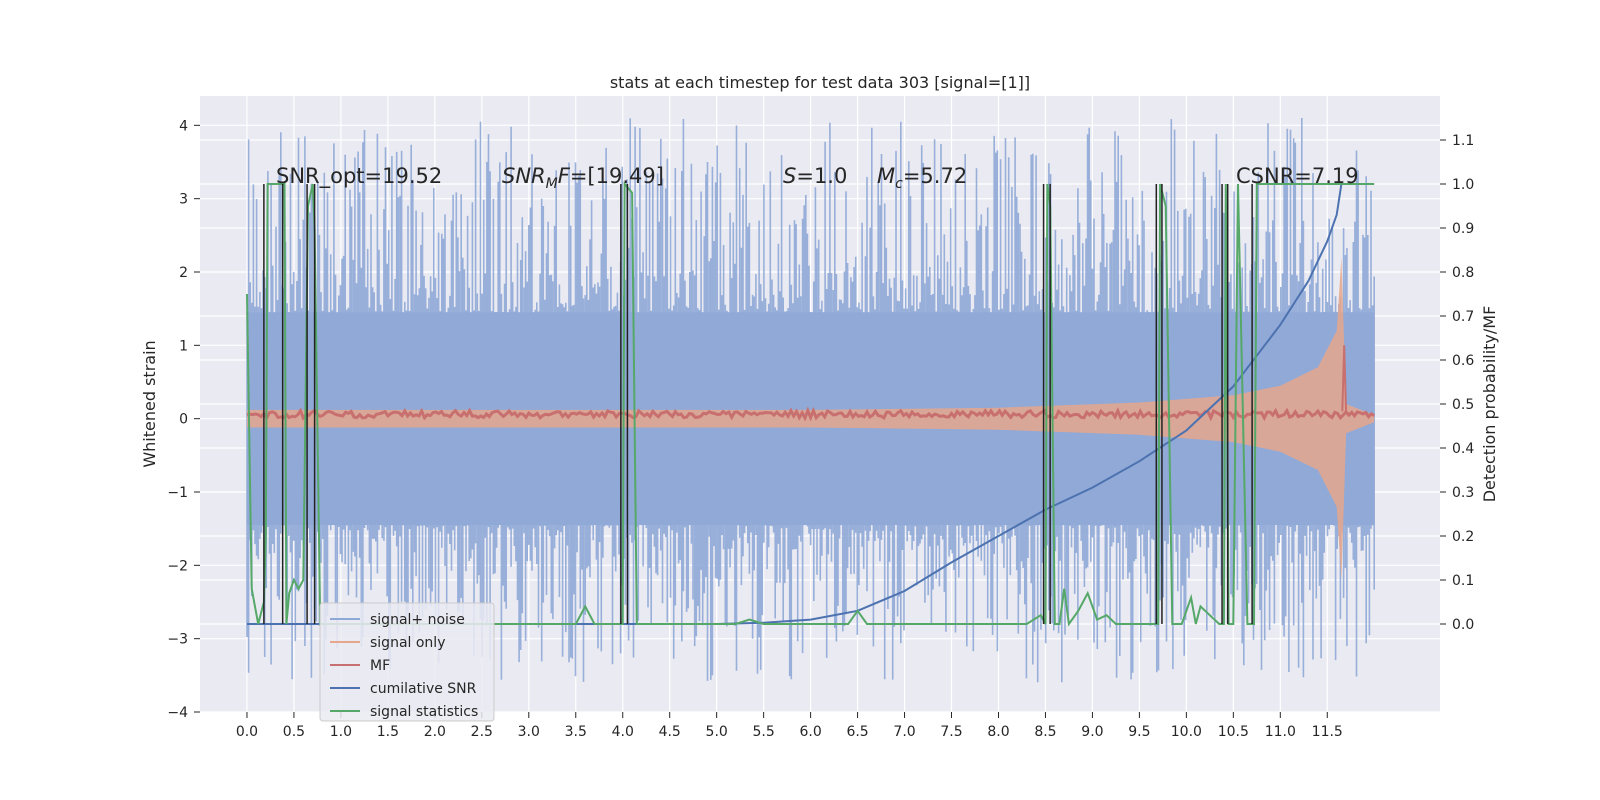  I want to click on x-tick-label: 2.0, so click(435, 732).